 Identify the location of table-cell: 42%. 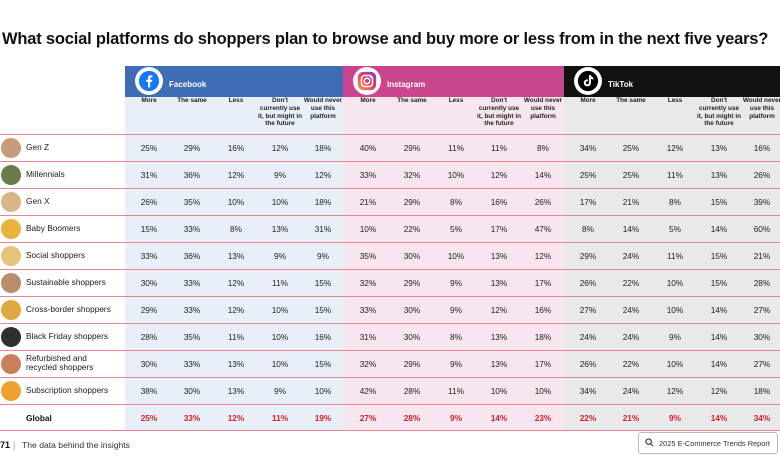
(368, 391).